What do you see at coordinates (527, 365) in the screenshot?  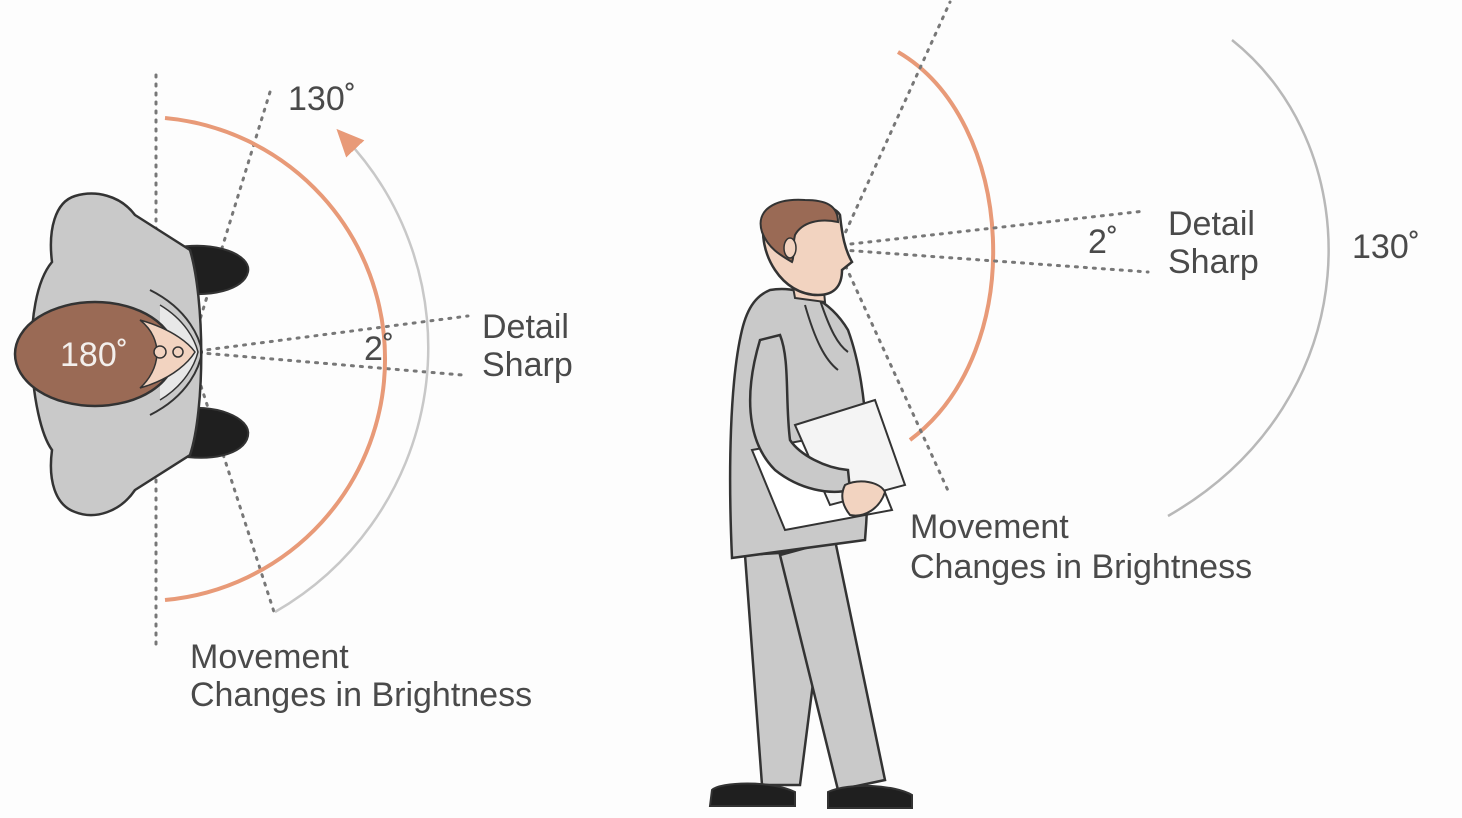 I see `top-view-sharp-label: Sharp` at bounding box center [527, 365].